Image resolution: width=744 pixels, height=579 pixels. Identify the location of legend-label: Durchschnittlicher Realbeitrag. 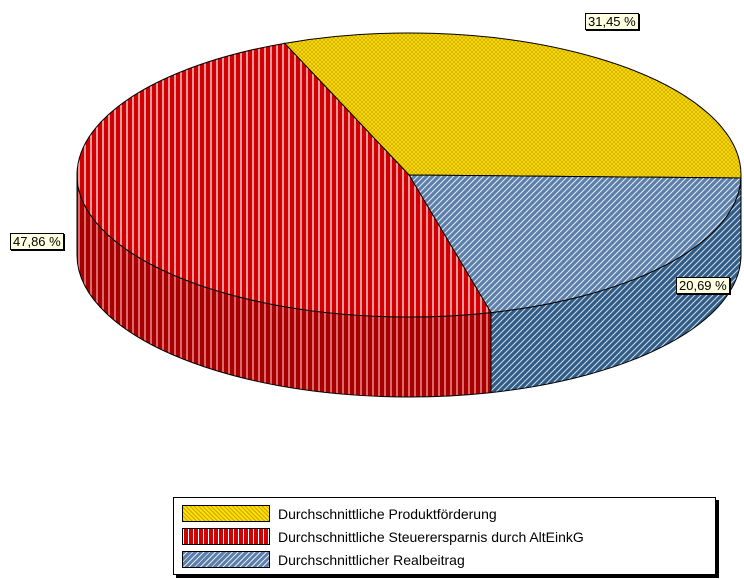
(371, 559).